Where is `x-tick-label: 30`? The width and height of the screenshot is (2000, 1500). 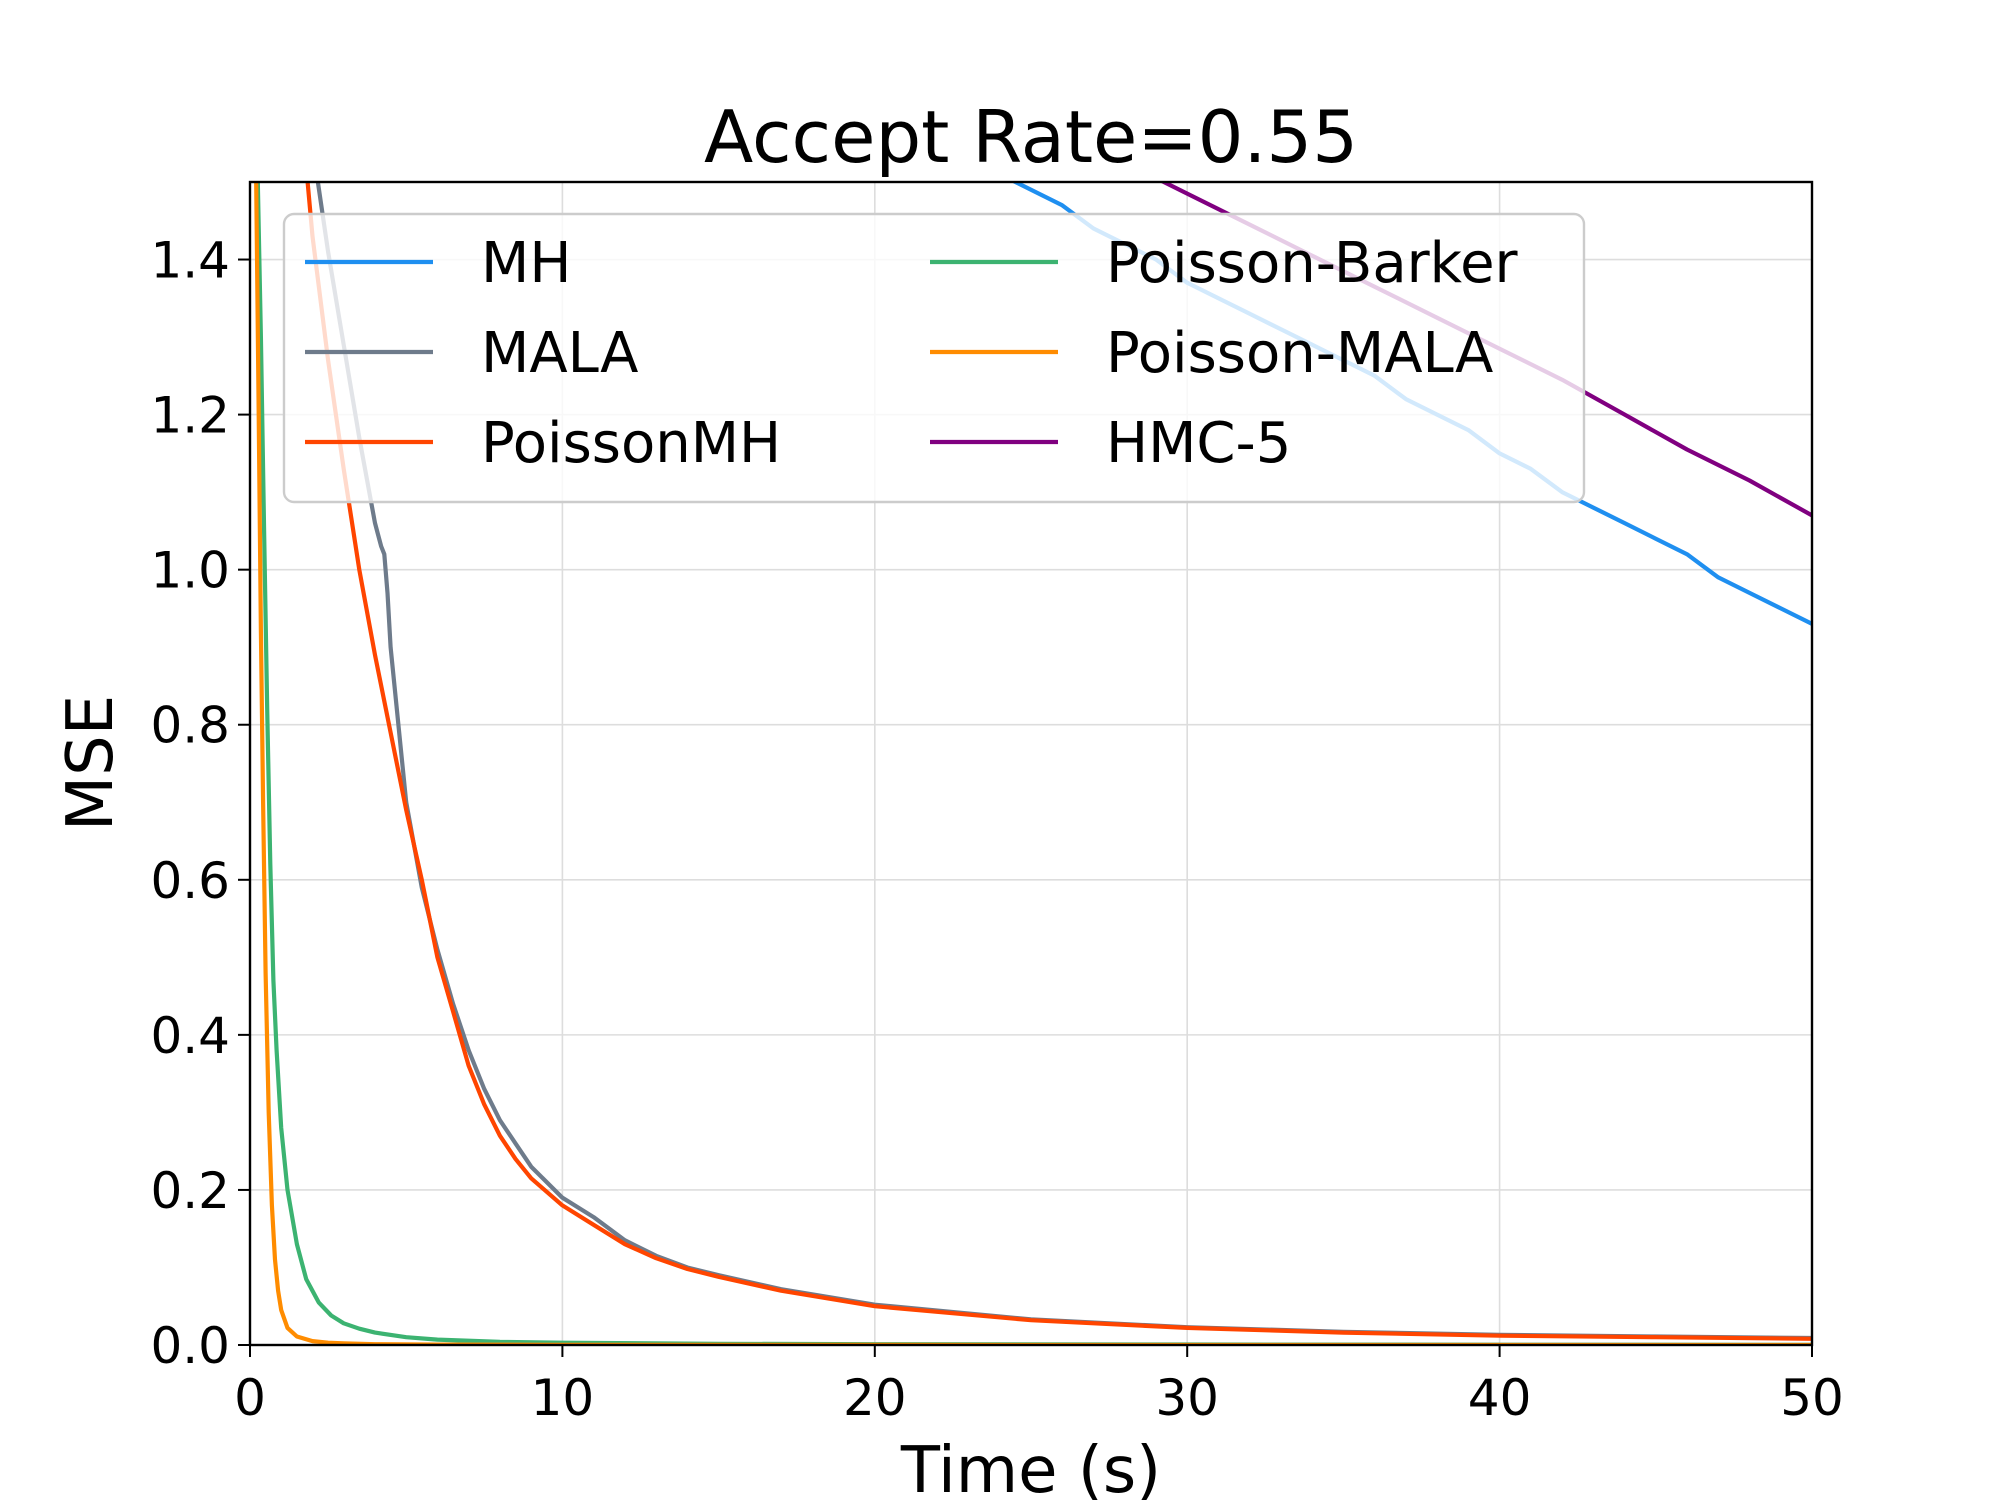
x-tick-label: 30 is located at coordinates (1187, 1398).